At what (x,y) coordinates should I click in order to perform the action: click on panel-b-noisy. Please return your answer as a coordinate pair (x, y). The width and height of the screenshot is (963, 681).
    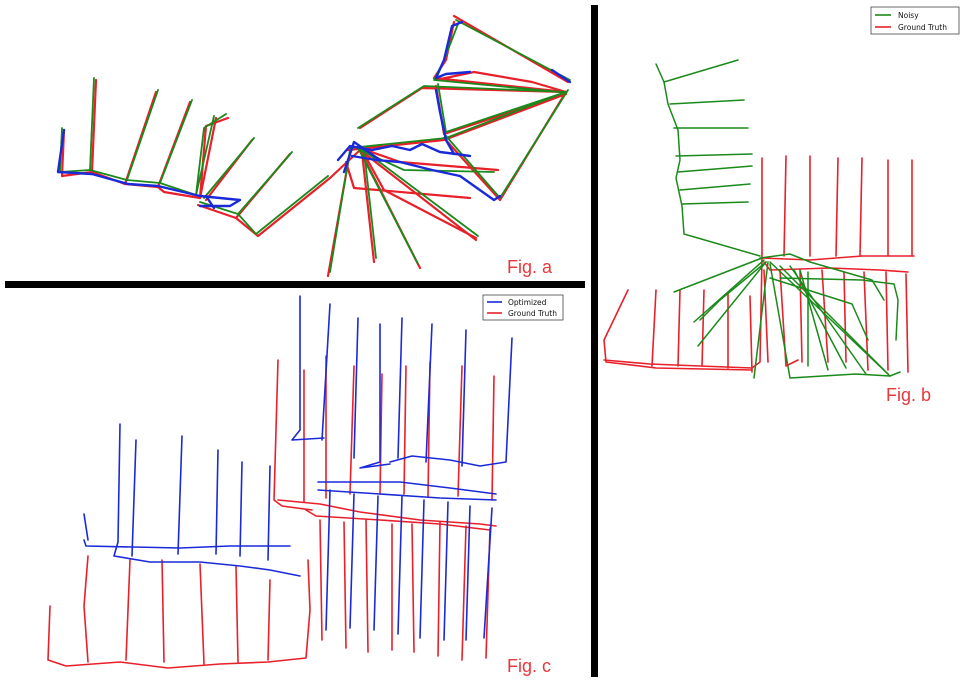
    Looking at the image, I should click on (778, 219).